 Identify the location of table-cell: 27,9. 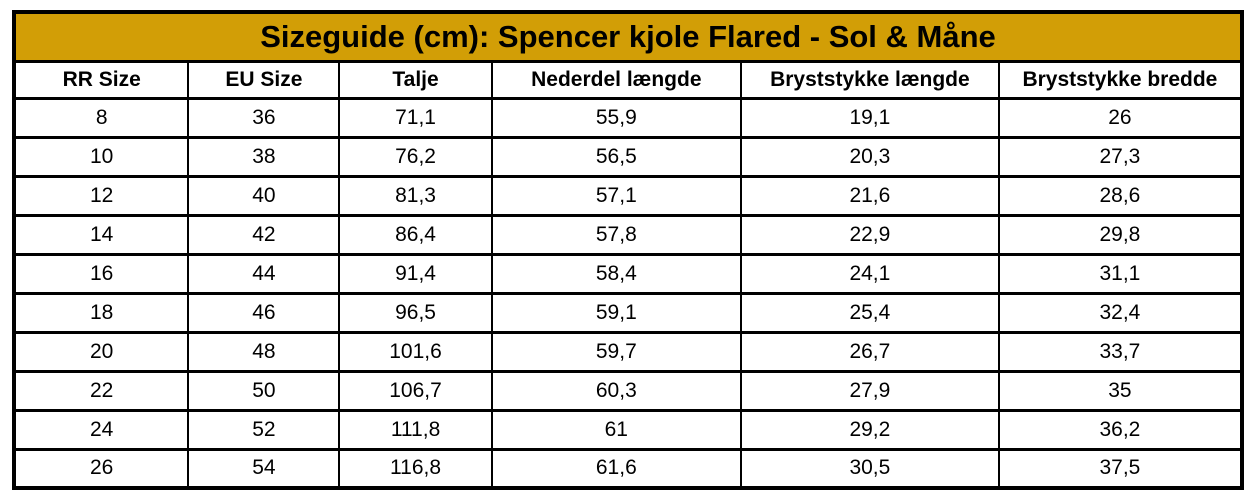
(869, 390).